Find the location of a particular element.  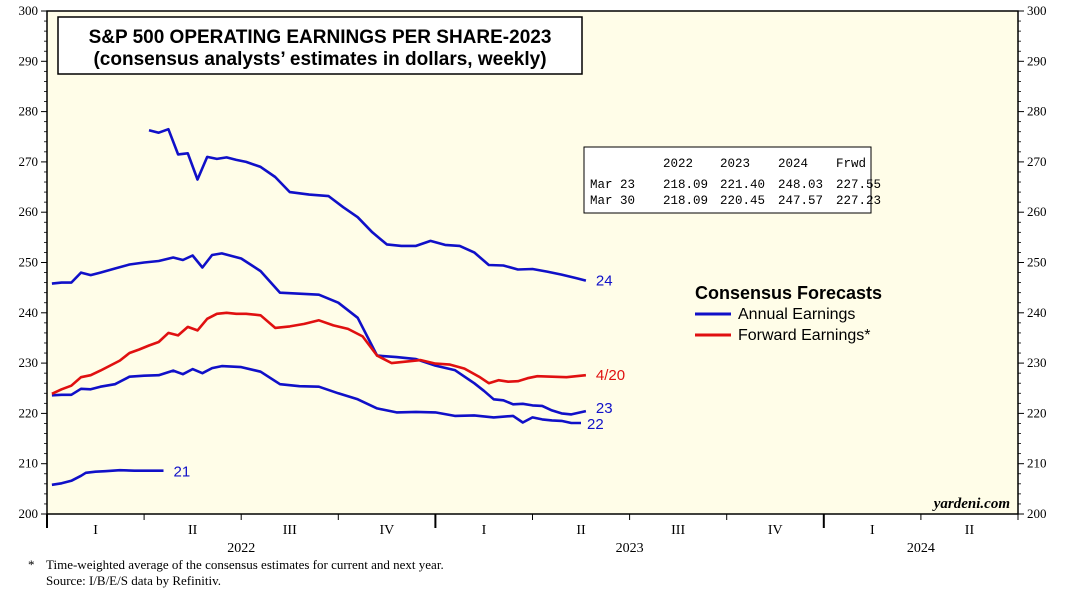

ytick-label-left: 220 is located at coordinates (29, 412).